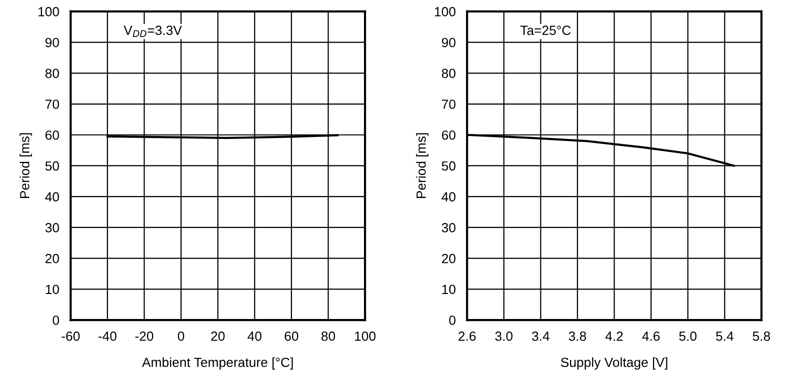 Image resolution: width=785 pixels, height=381 pixels. Describe the element at coordinates (541, 336) in the screenshot. I see `x-tick-label: 3.4` at that location.